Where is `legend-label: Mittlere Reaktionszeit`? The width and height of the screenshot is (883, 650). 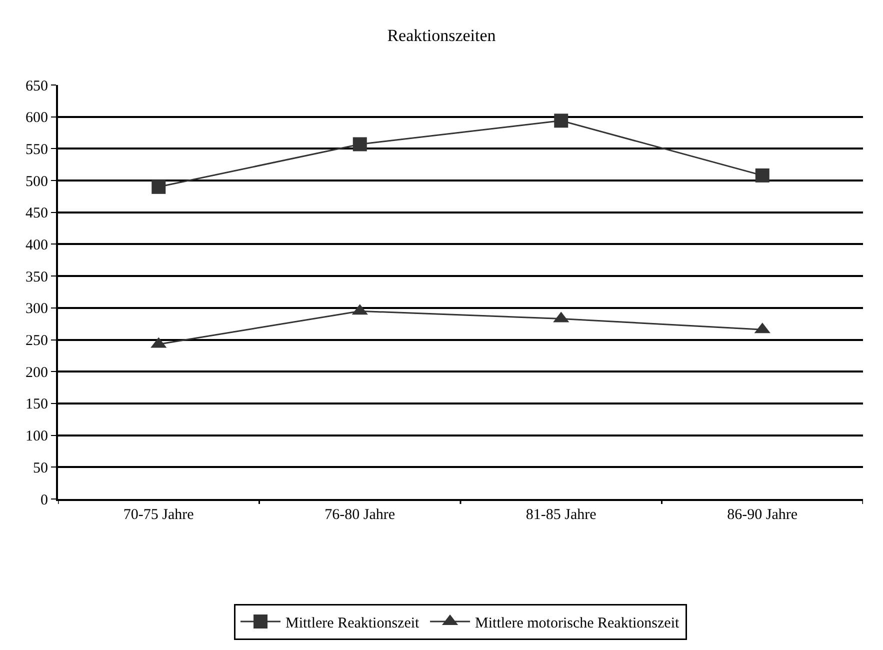 legend-label: Mittlere Reaktionszeit is located at coordinates (353, 623).